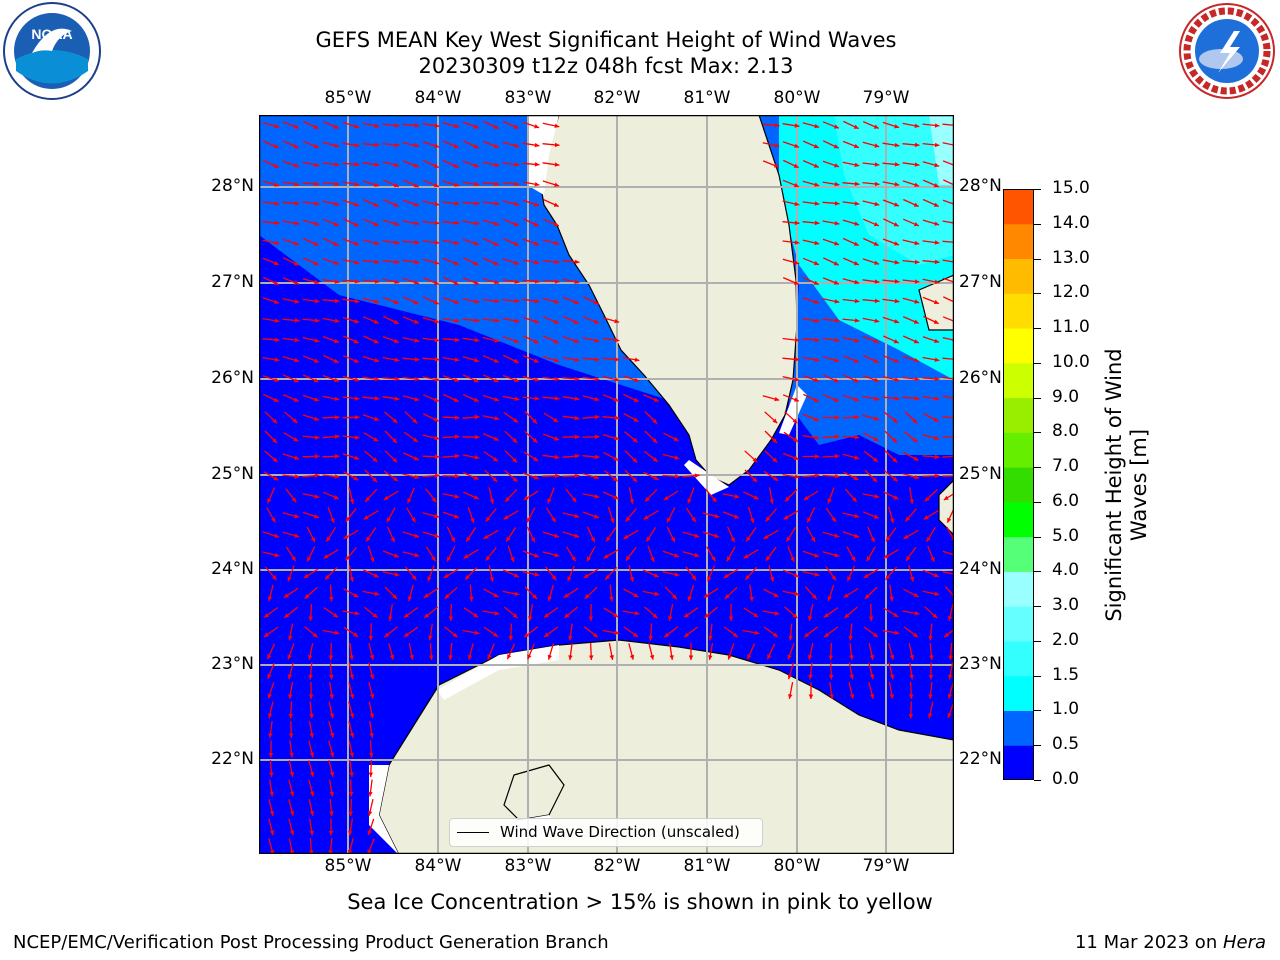  What do you see at coordinates (1071, 292) in the screenshot?
I see `colorbar-tick-label: 12.0` at bounding box center [1071, 292].